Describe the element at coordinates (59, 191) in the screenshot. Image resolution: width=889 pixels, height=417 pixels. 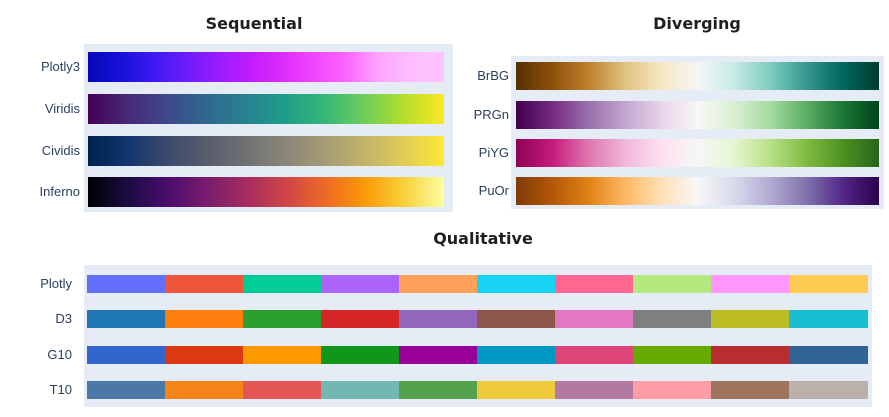
I see `sequential-row-label: Inferno` at that location.